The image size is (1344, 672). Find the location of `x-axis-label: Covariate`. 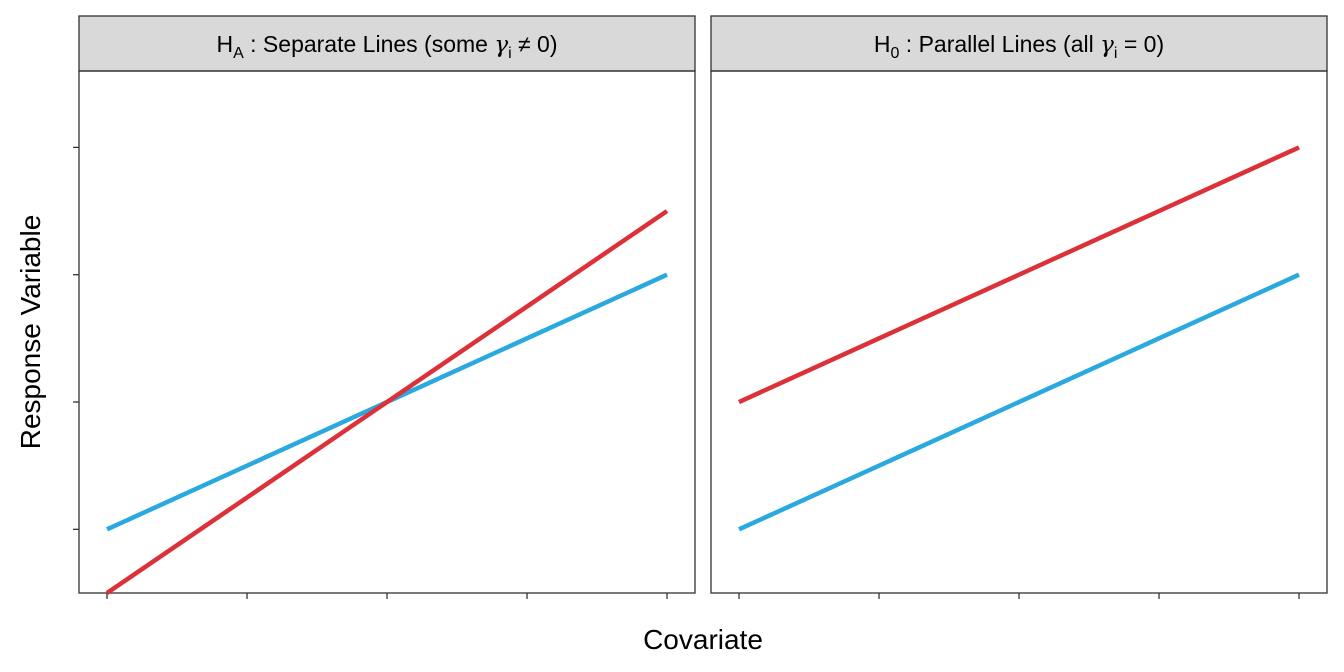

x-axis-label: Covariate is located at coordinates (703, 639).